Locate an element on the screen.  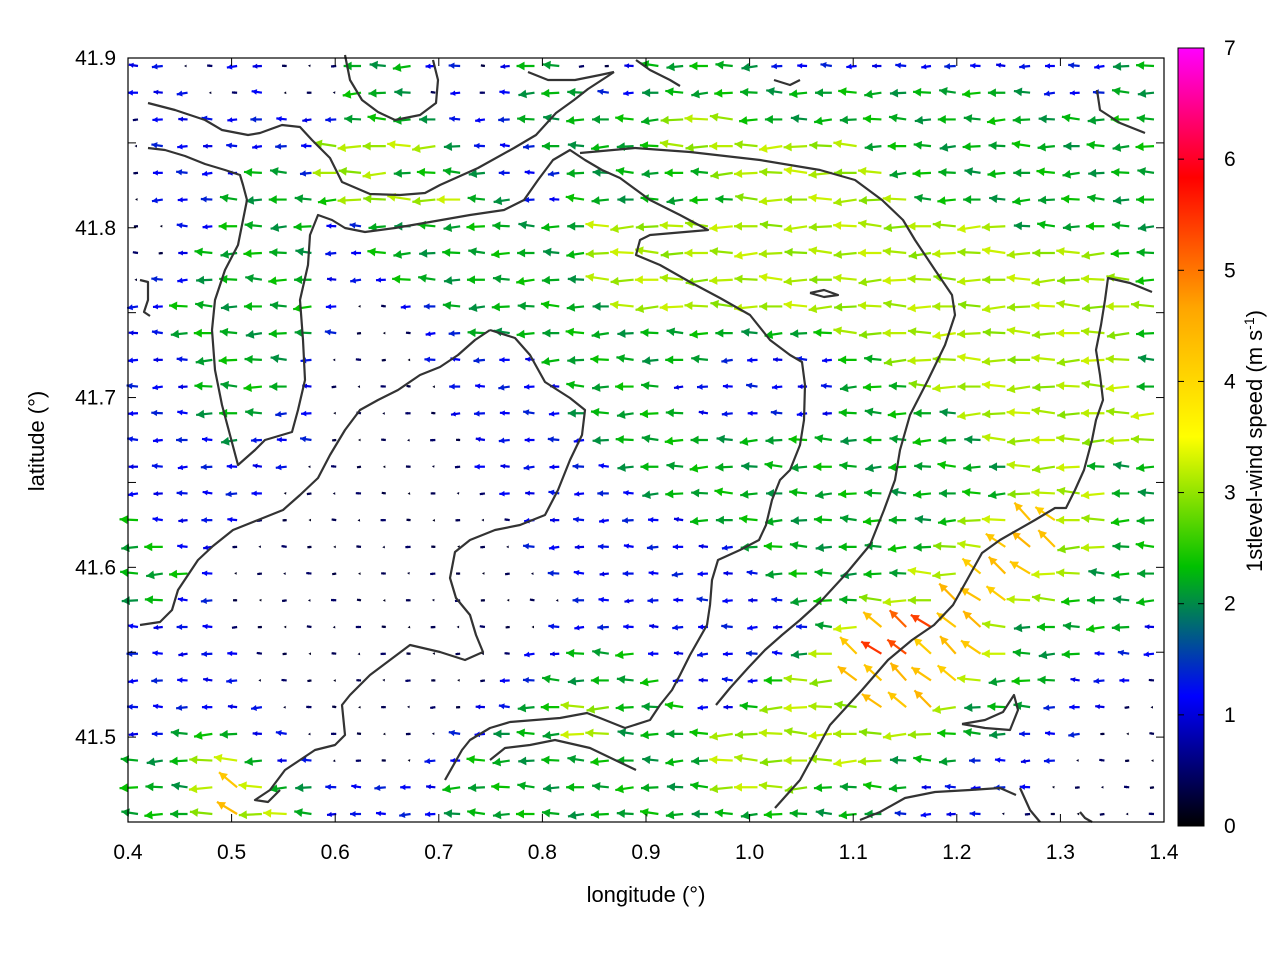
x-tick-label: 0.4 is located at coordinates (128, 852).